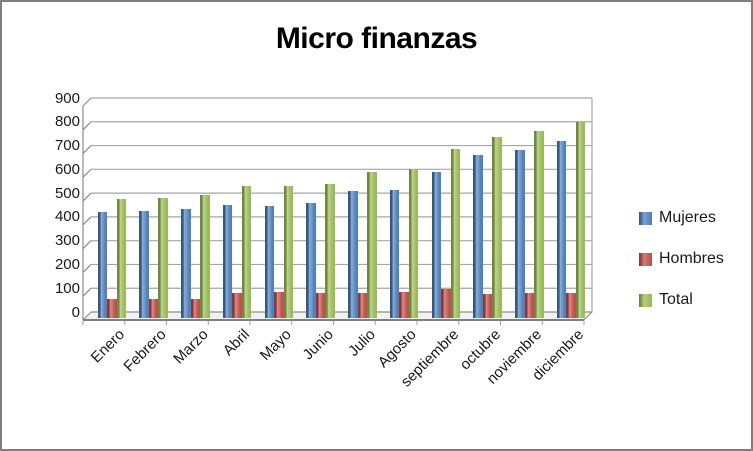 This screenshot has height=451, width=753. I want to click on bar-mujeres-febrero, so click(144, 264).